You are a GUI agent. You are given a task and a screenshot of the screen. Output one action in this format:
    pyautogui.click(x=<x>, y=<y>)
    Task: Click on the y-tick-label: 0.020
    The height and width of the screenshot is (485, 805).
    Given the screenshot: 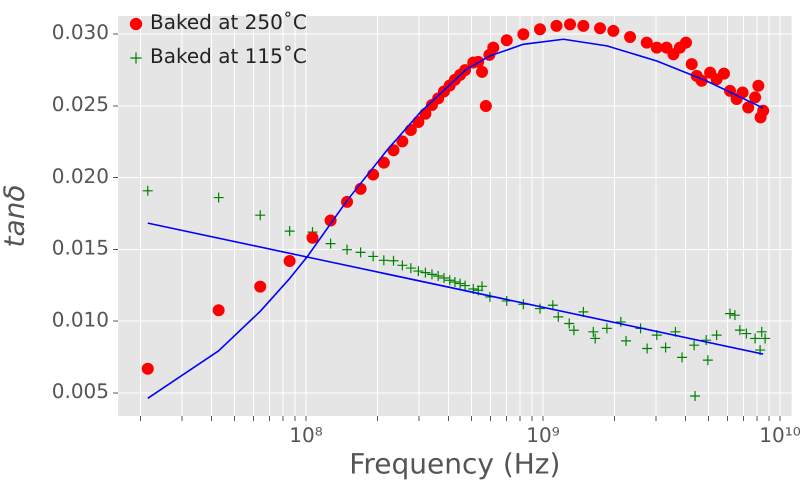 What is the action you would take?
    pyautogui.click(x=80, y=176)
    